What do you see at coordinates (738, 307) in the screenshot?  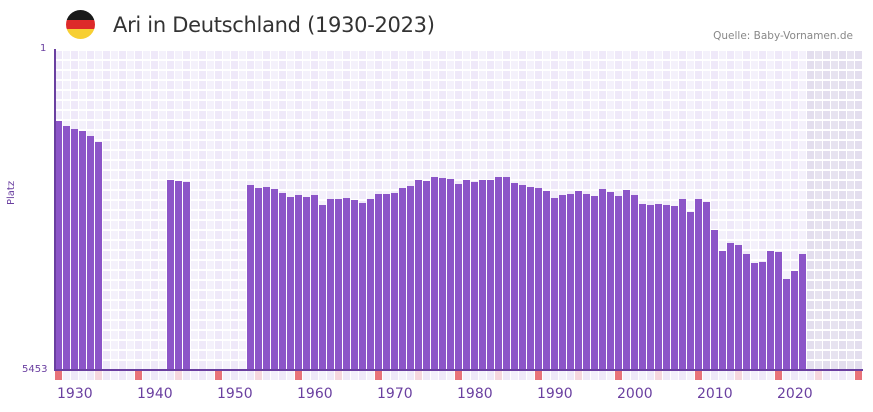 I see `bar-2015` at bounding box center [738, 307].